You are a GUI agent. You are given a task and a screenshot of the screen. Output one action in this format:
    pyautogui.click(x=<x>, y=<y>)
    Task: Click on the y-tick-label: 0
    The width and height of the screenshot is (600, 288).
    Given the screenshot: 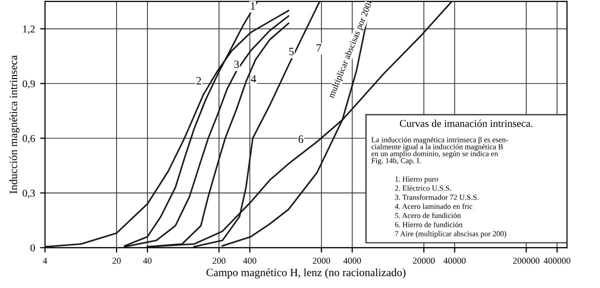 What is the action you would take?
    pyautogui.click(x=32, y=248)
    